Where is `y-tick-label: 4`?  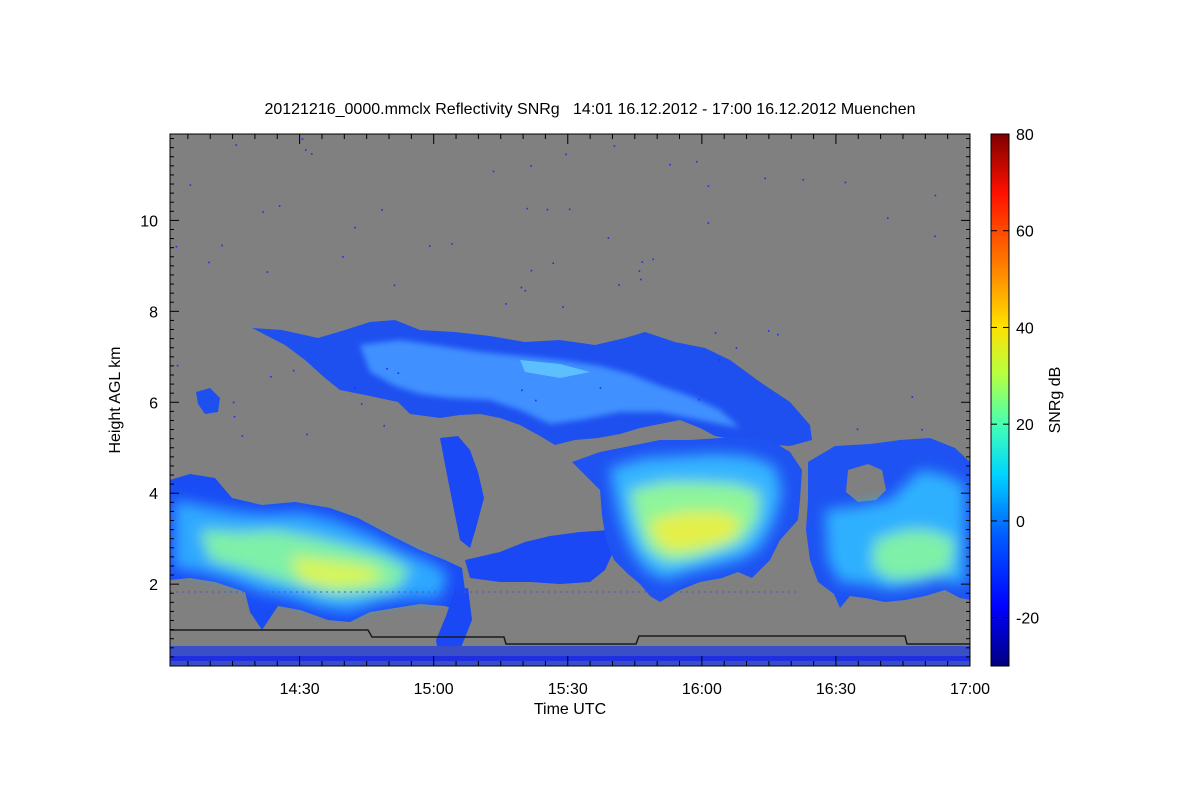 y-tick-label: 4 is located at coordinates (153, 494).